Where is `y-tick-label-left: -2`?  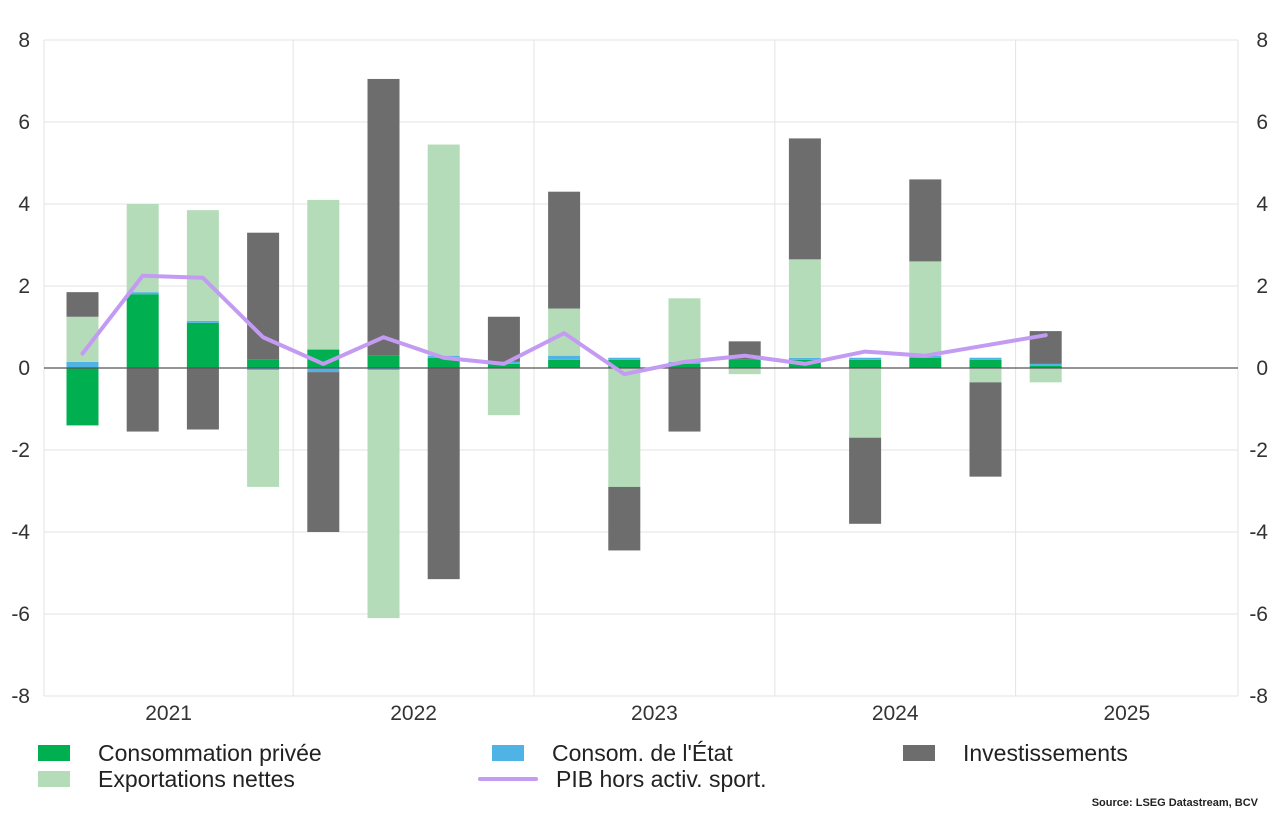 y-tick-label-left: -2 is located at coordinates (20, 450).